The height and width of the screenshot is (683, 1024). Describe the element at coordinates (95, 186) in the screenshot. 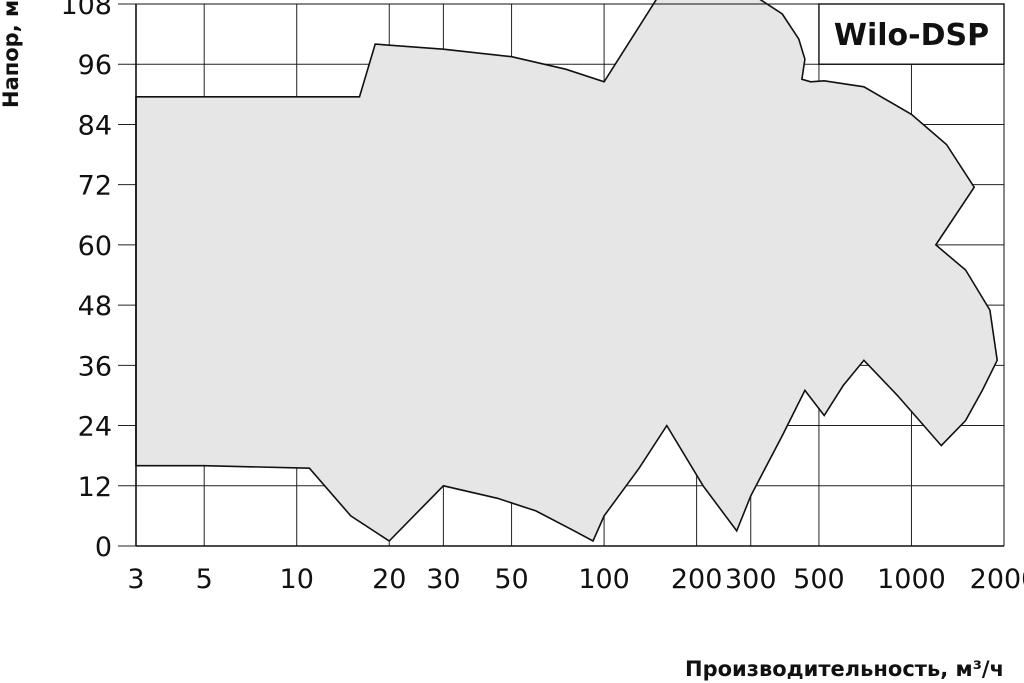

I see `y-tick-label: 72` at that location.